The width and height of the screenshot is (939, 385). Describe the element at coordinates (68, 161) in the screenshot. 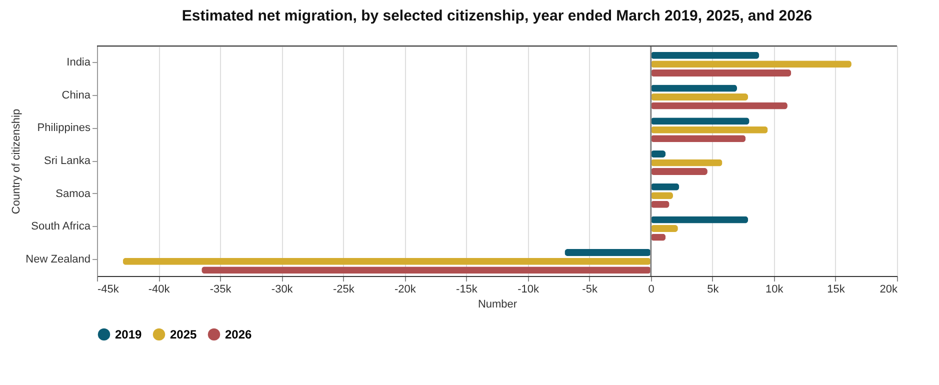

I see `y-tick-label: Sri Lanka` at that location.